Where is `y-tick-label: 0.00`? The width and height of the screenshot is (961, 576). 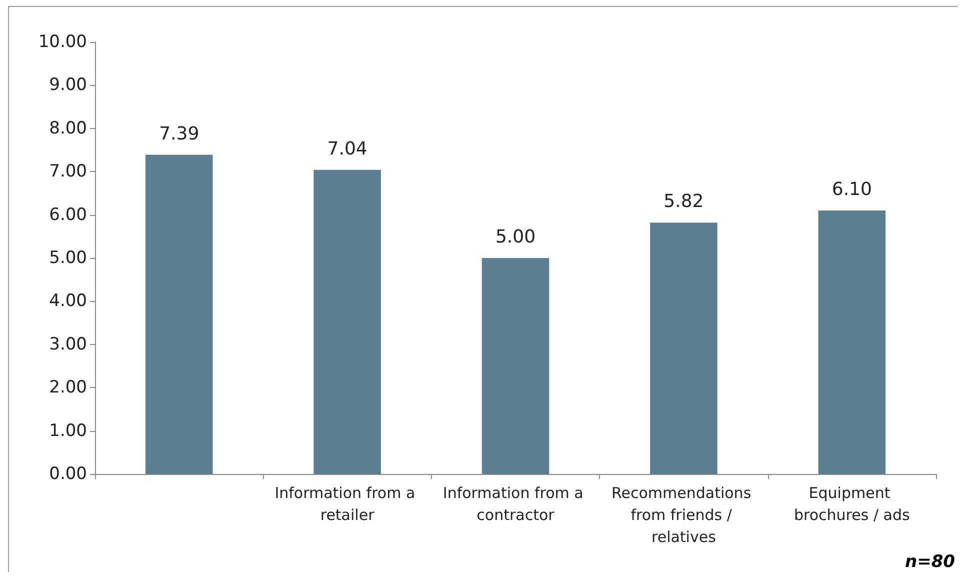 y-tick-label: 0.00 is located at coordinates (68, 474).